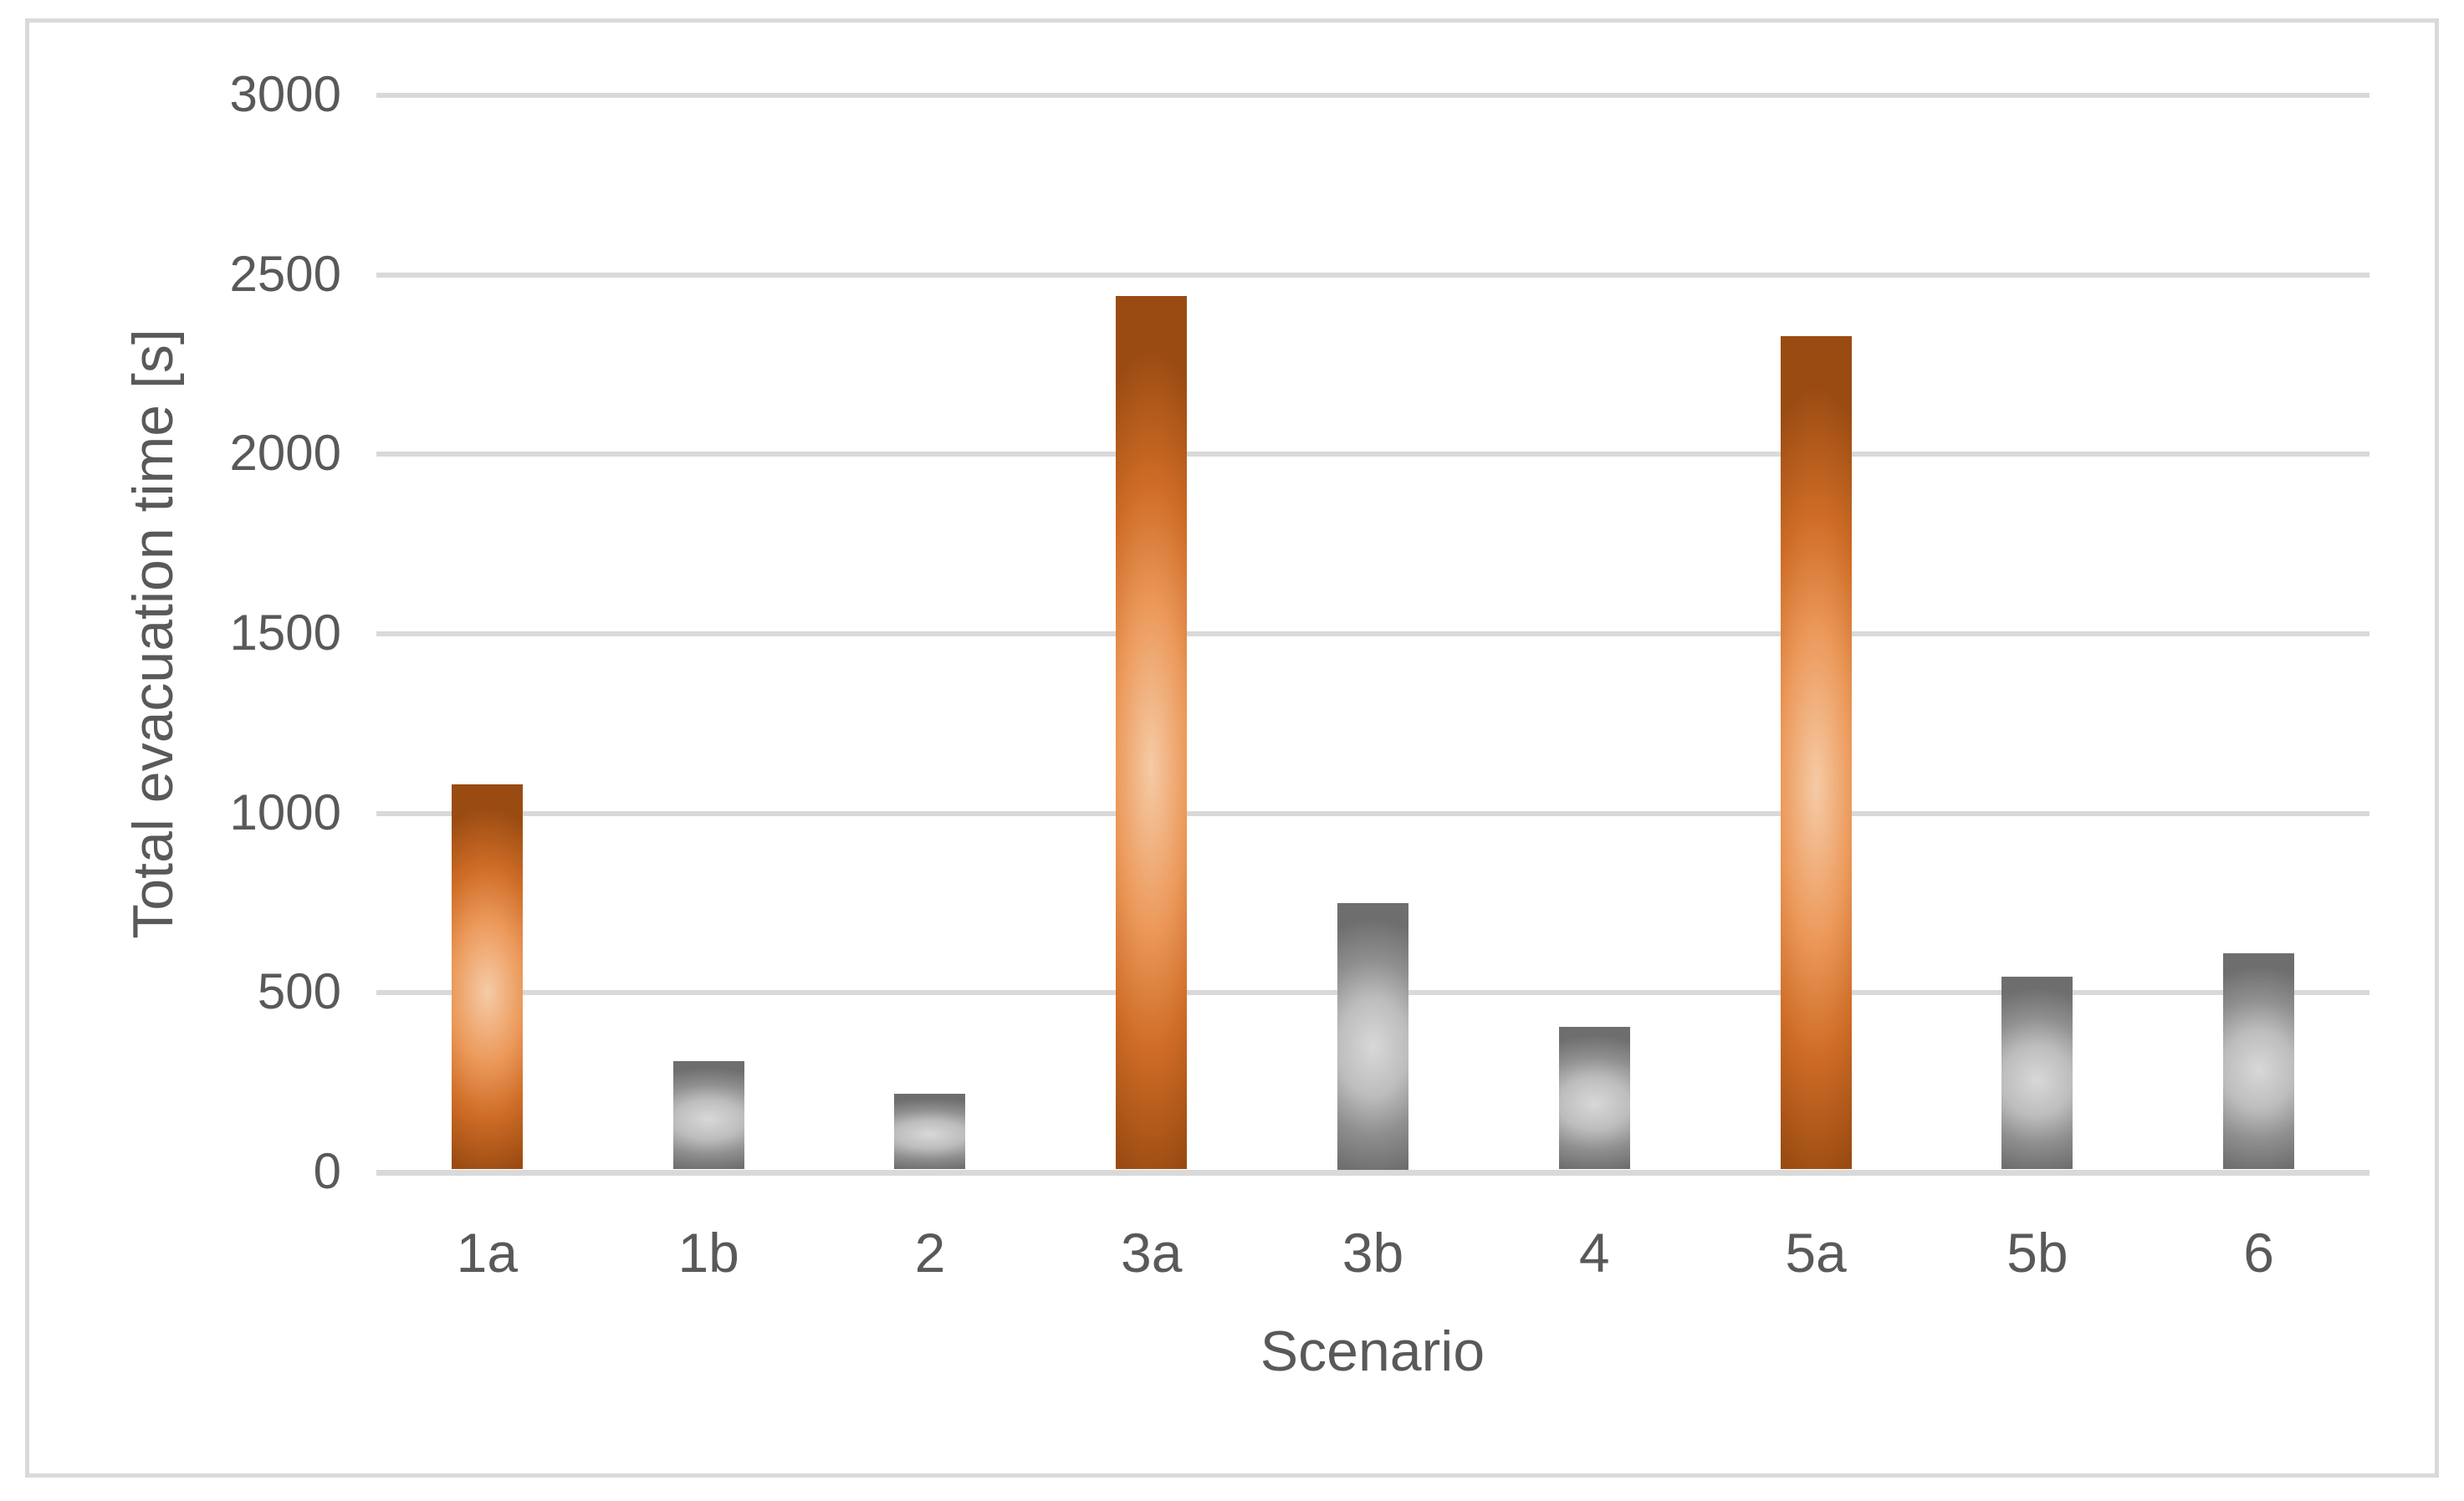 The height and width of the screenshot is (1501, 2464). What do you see at coordinates (1816, 753) in the screenshot?
I see `bar-5a` at bounding box center [1816, 753].